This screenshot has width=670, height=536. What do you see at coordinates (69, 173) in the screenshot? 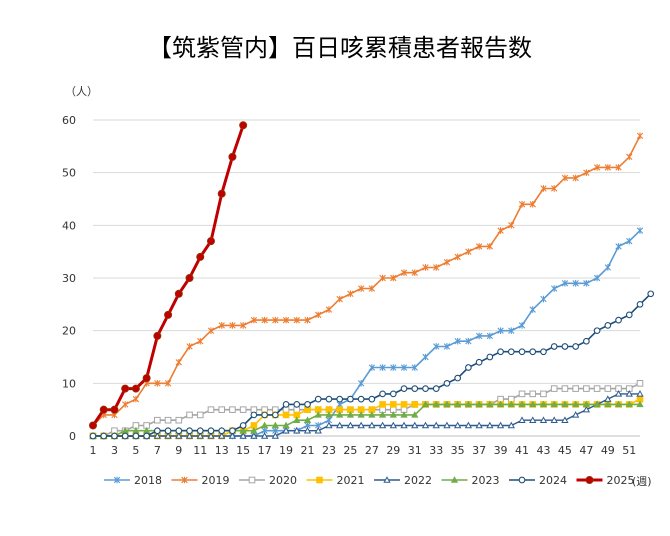
I see `y-tick-label: 50` at bounding box center [69, 173].